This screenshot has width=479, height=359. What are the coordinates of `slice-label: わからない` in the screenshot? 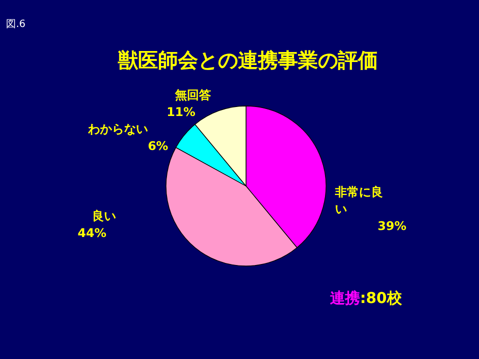 It's located at (117, 129).